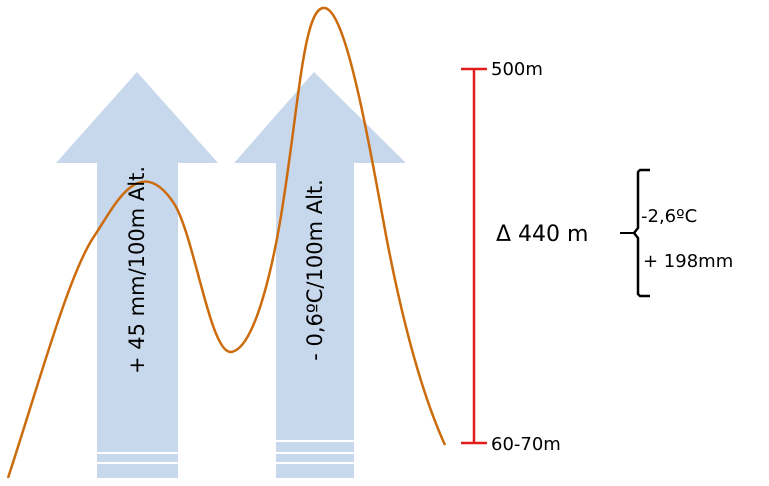 This screenshot has width=769, height=486. What do you see at coordinates (517, 69) in the screenshot?
I see `scale-top-label: 500m` at bounding box center [517, 69].